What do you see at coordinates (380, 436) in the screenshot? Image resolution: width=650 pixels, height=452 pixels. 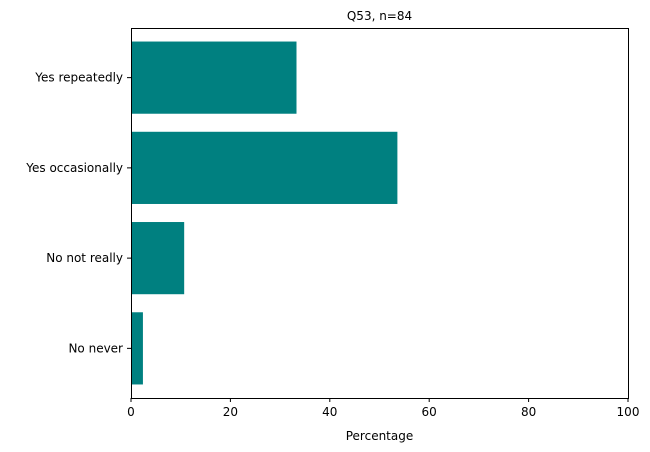 I see `x-axis-label: Percentage` at bounding box center [380, 436].